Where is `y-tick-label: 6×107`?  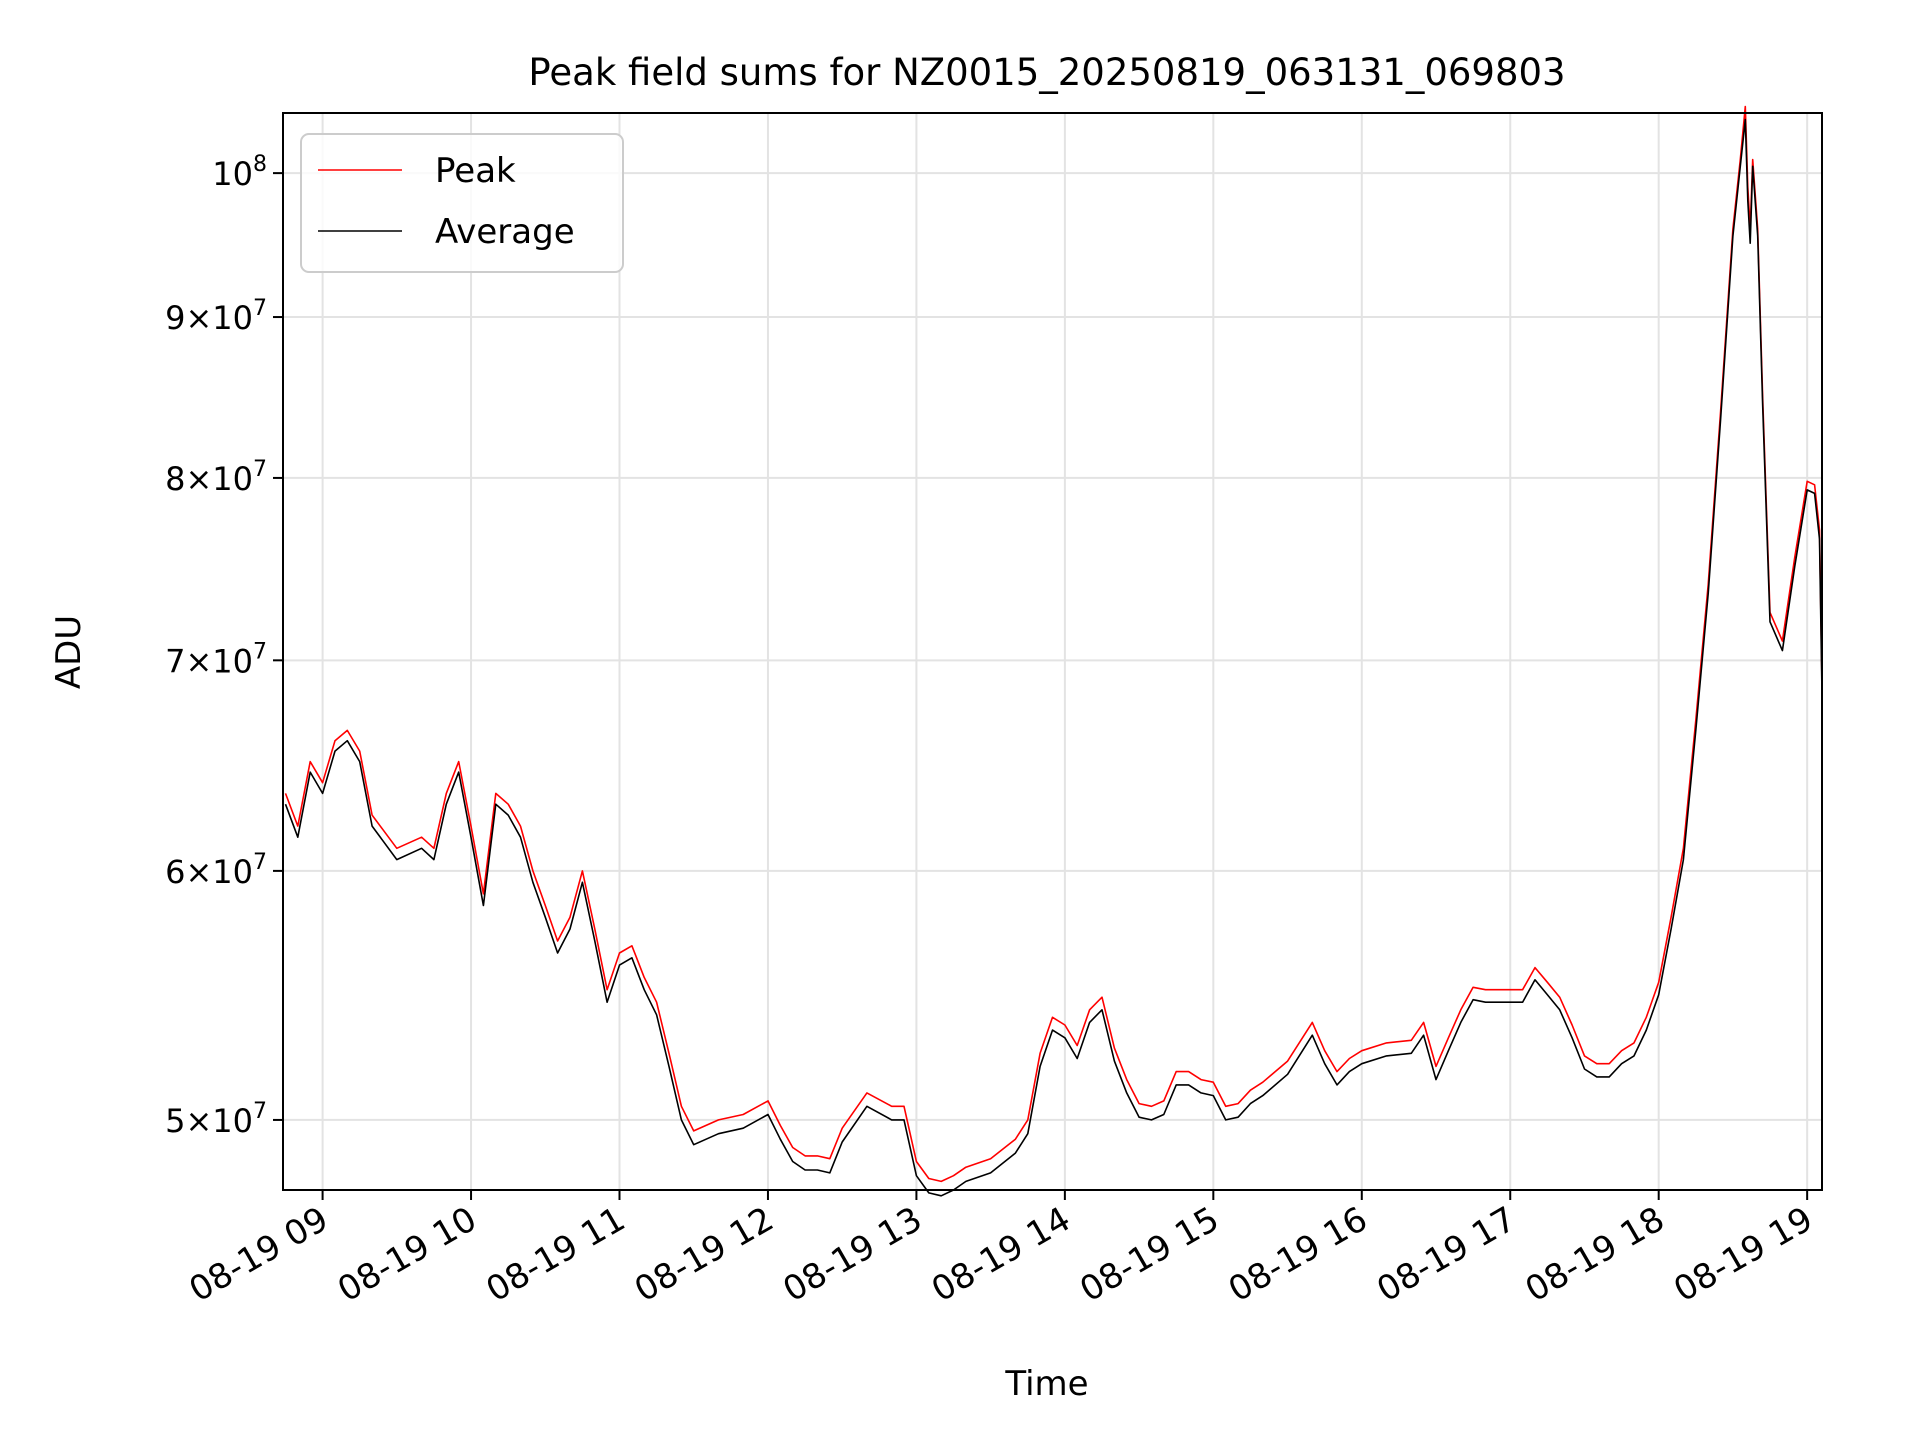
y-tick-label: 6×107 is located at coordinates (216, 870).